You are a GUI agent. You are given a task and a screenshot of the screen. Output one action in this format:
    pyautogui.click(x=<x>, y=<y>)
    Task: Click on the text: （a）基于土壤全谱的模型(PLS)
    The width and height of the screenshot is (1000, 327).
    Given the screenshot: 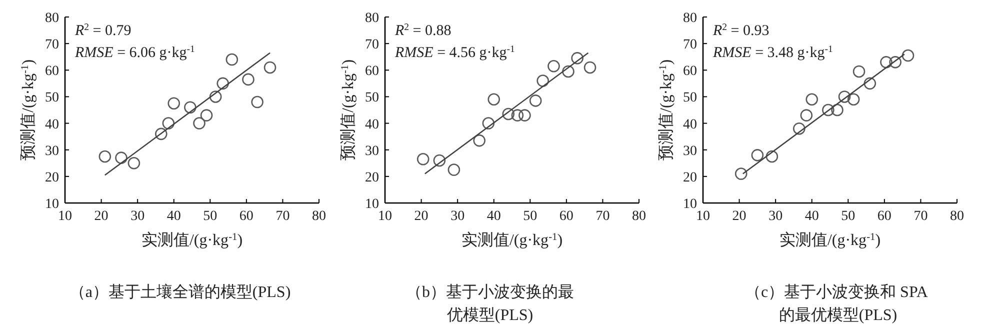 What is the action you would take?
    pyautogui.click(x=180, y=292)
    